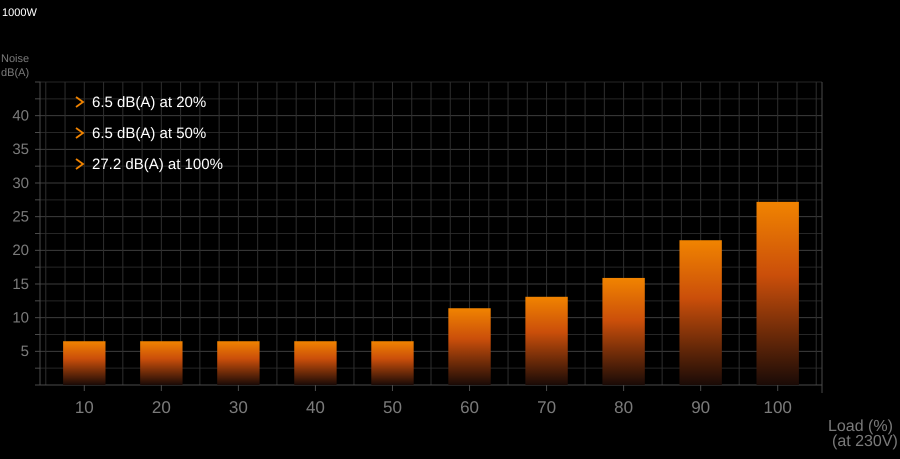  What do you see at coordinates (20, 13) in the screenshot?
I see `chart-subtitle: 1000W` at bounding box center [20, 13].